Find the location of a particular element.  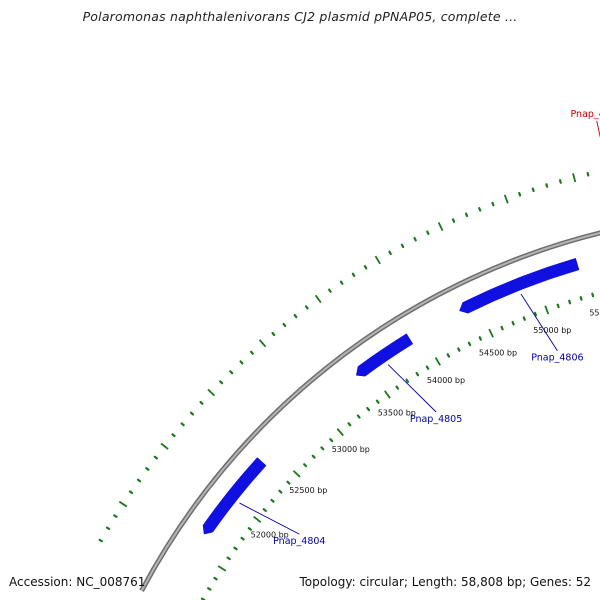

tick-label: 54000 bp is located at coordinates (446, 380).